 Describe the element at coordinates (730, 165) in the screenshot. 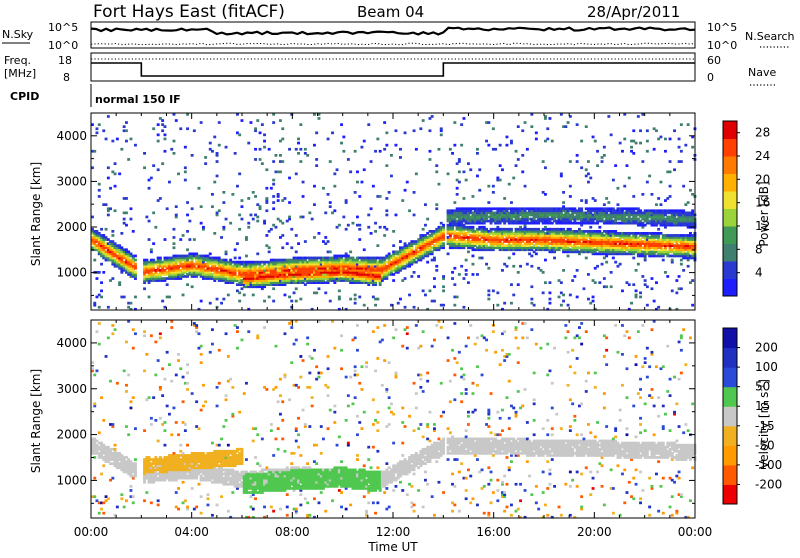

I see `colorbar-segment` at that location.